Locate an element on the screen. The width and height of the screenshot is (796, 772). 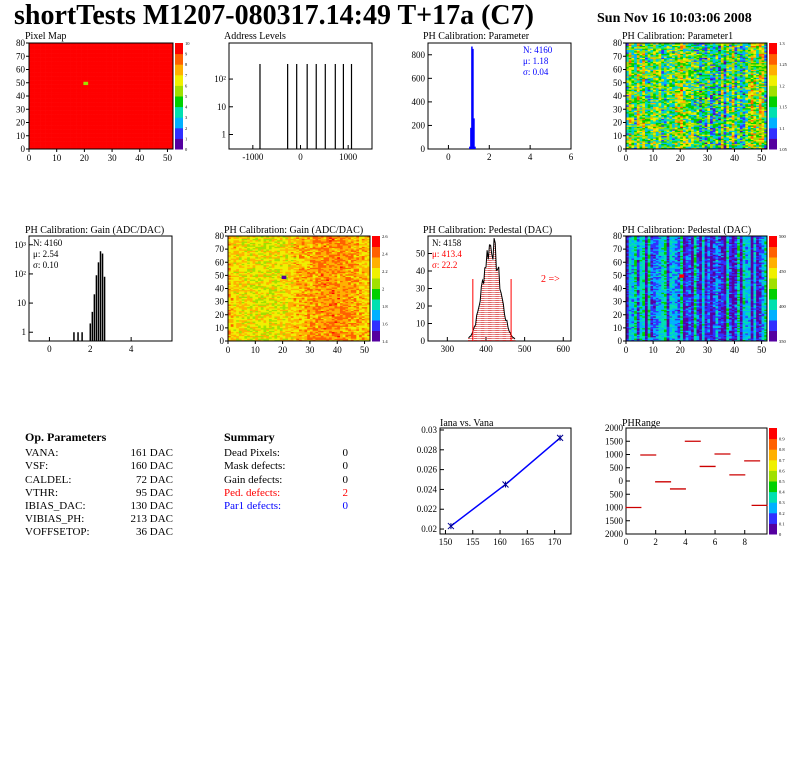
y-tick-label: 60 is located at coordinates (21, 70).